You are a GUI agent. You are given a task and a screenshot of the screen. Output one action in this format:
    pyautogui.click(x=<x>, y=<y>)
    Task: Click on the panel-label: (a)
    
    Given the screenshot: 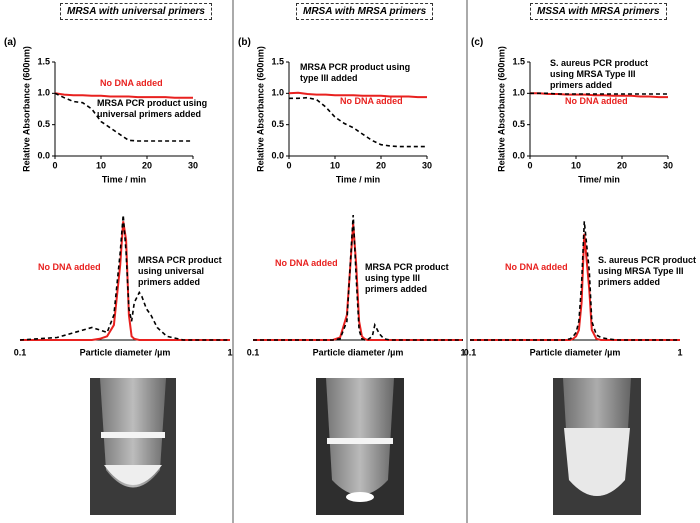 What is the action you would take?
    pyautogui.click(x=10, y=42)
    